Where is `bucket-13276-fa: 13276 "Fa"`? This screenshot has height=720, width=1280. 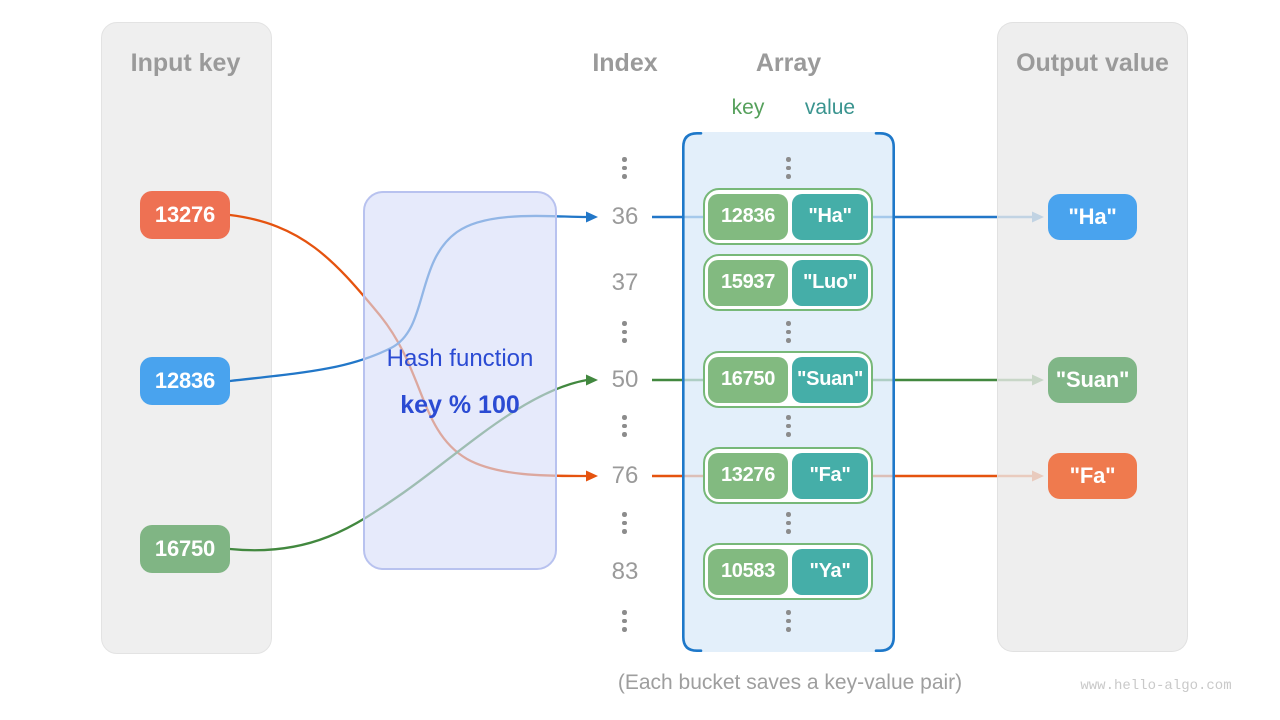
bucket-13276-fa: 13276 "Fa" is located at coordinates (788, 475).